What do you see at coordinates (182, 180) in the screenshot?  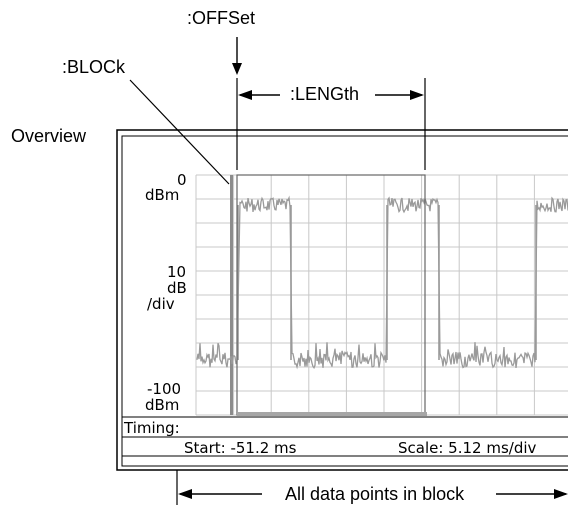 I see `y-top-value: 0` at bounding box center [182, 180].